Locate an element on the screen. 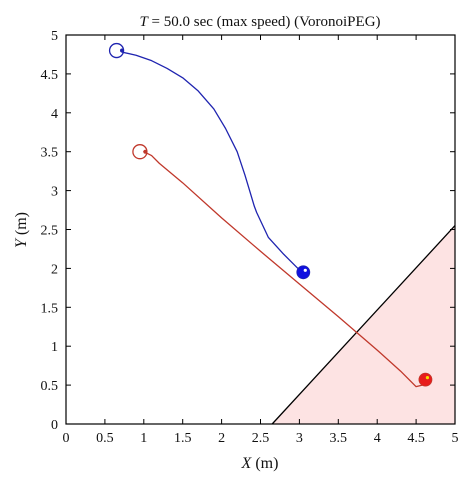 This screenshot has width=474, height=485. x-tick-label: 2 is located at coordinates (221, 438).